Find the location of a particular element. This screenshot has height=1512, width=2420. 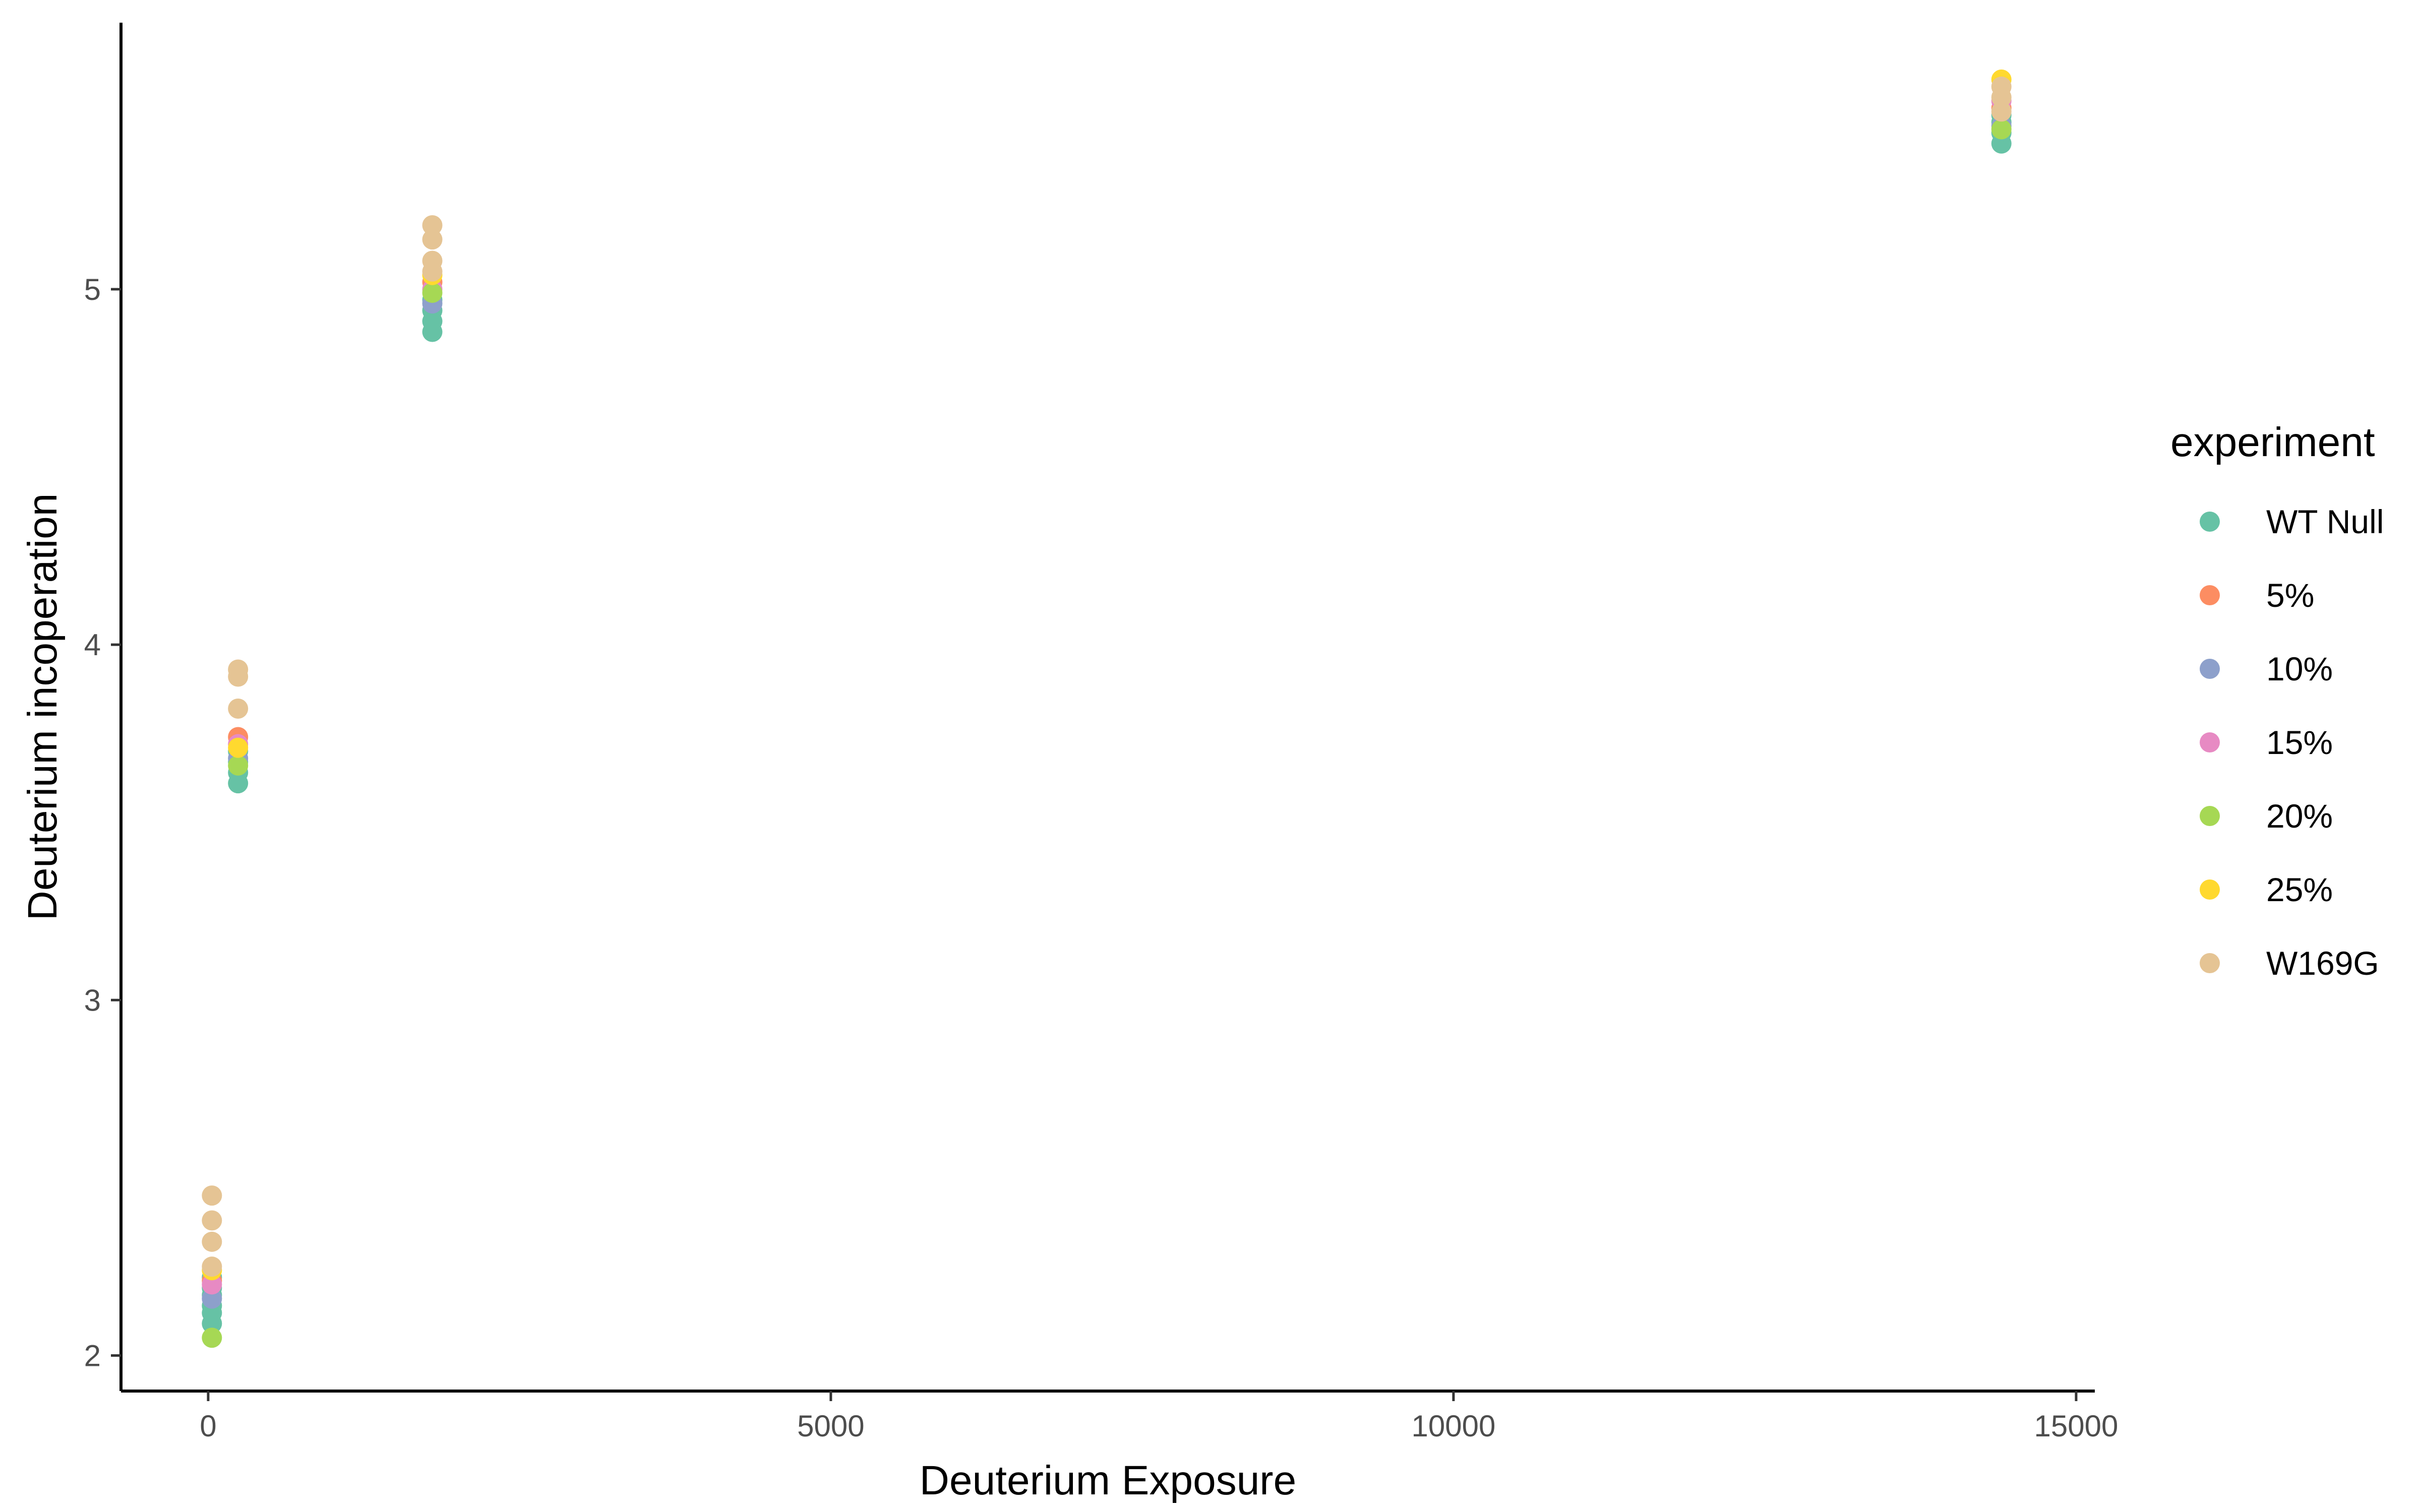

x-tick-label: 15000 is located at coordinates (2076, 1426).